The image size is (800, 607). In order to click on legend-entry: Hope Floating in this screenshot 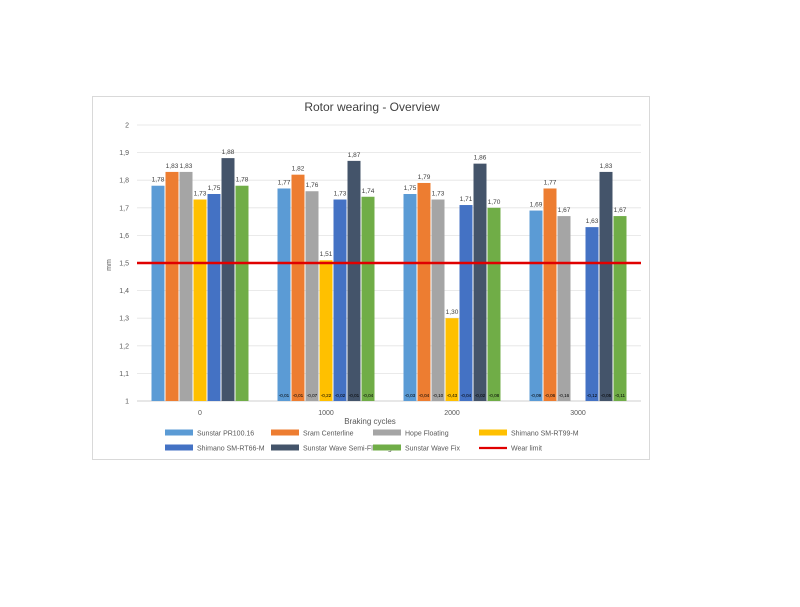, I will do `click(427, 434)`.